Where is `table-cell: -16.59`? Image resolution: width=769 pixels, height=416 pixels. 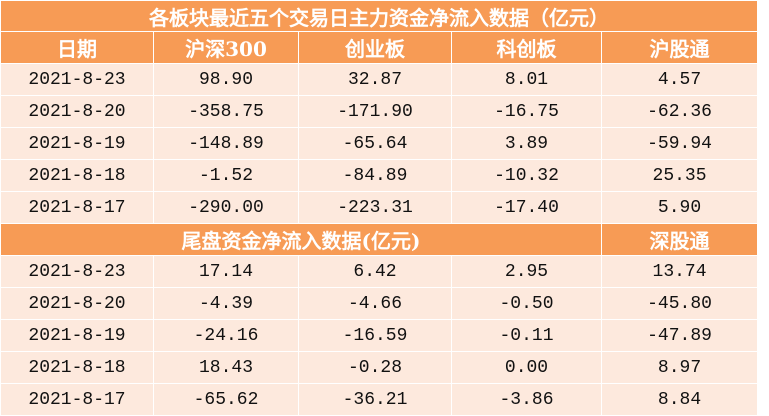 table-cell: -16.59 is located at coordinates (375, 335).